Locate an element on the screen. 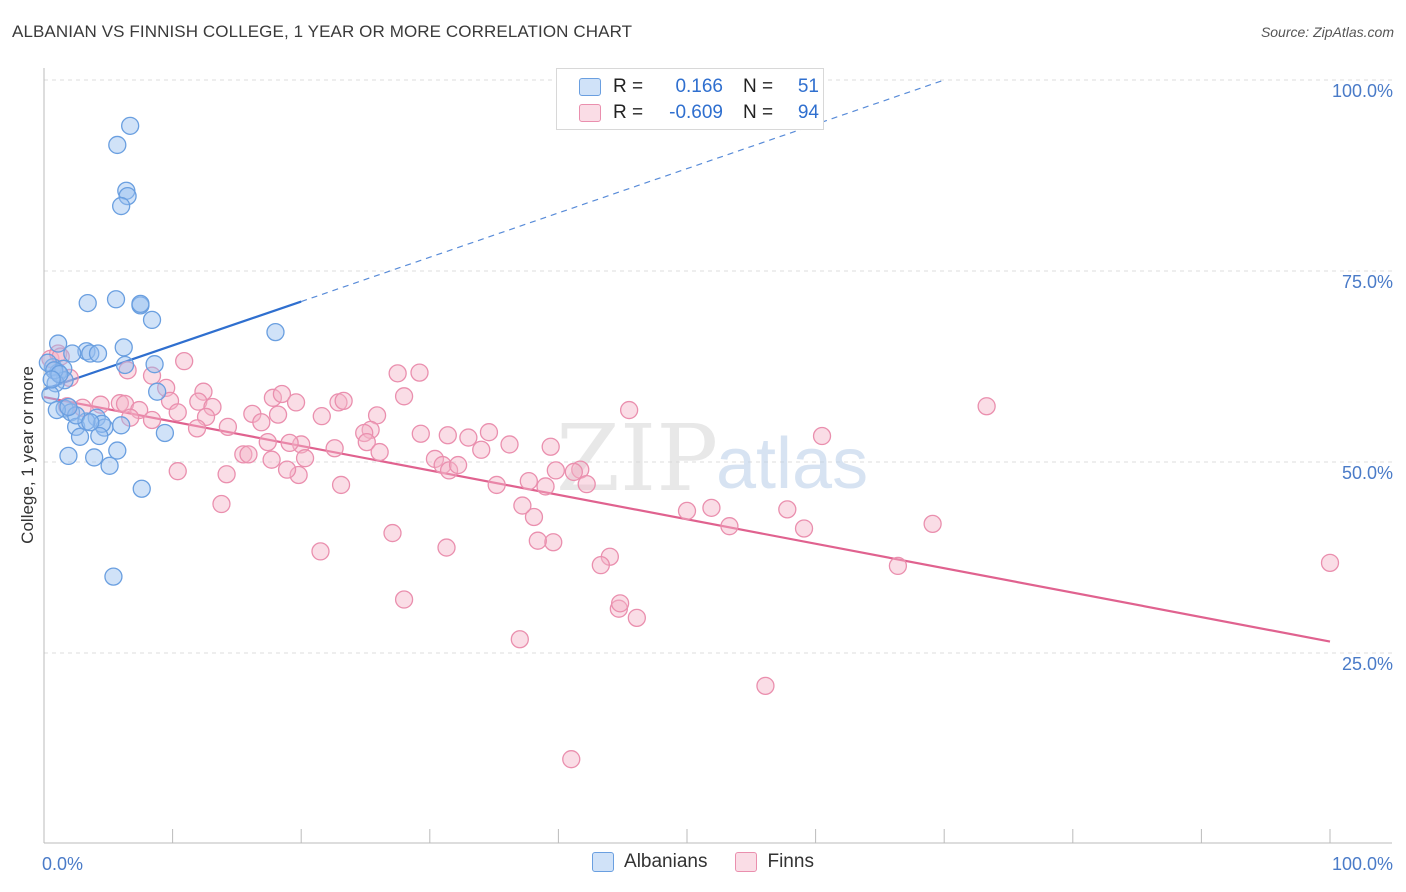 The height and width of the screenshot is (892, 1406). n-value: 94 is located at coordinates (808, 112).